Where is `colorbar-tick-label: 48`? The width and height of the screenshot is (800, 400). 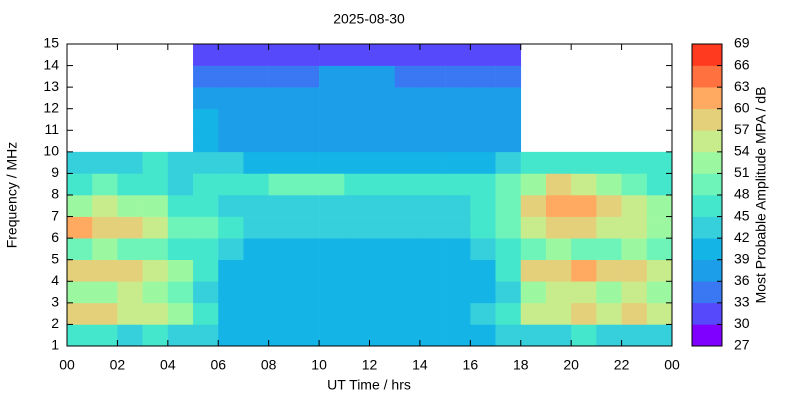 colorbar-tick-label: 48 is located at coordinates (742, 194).